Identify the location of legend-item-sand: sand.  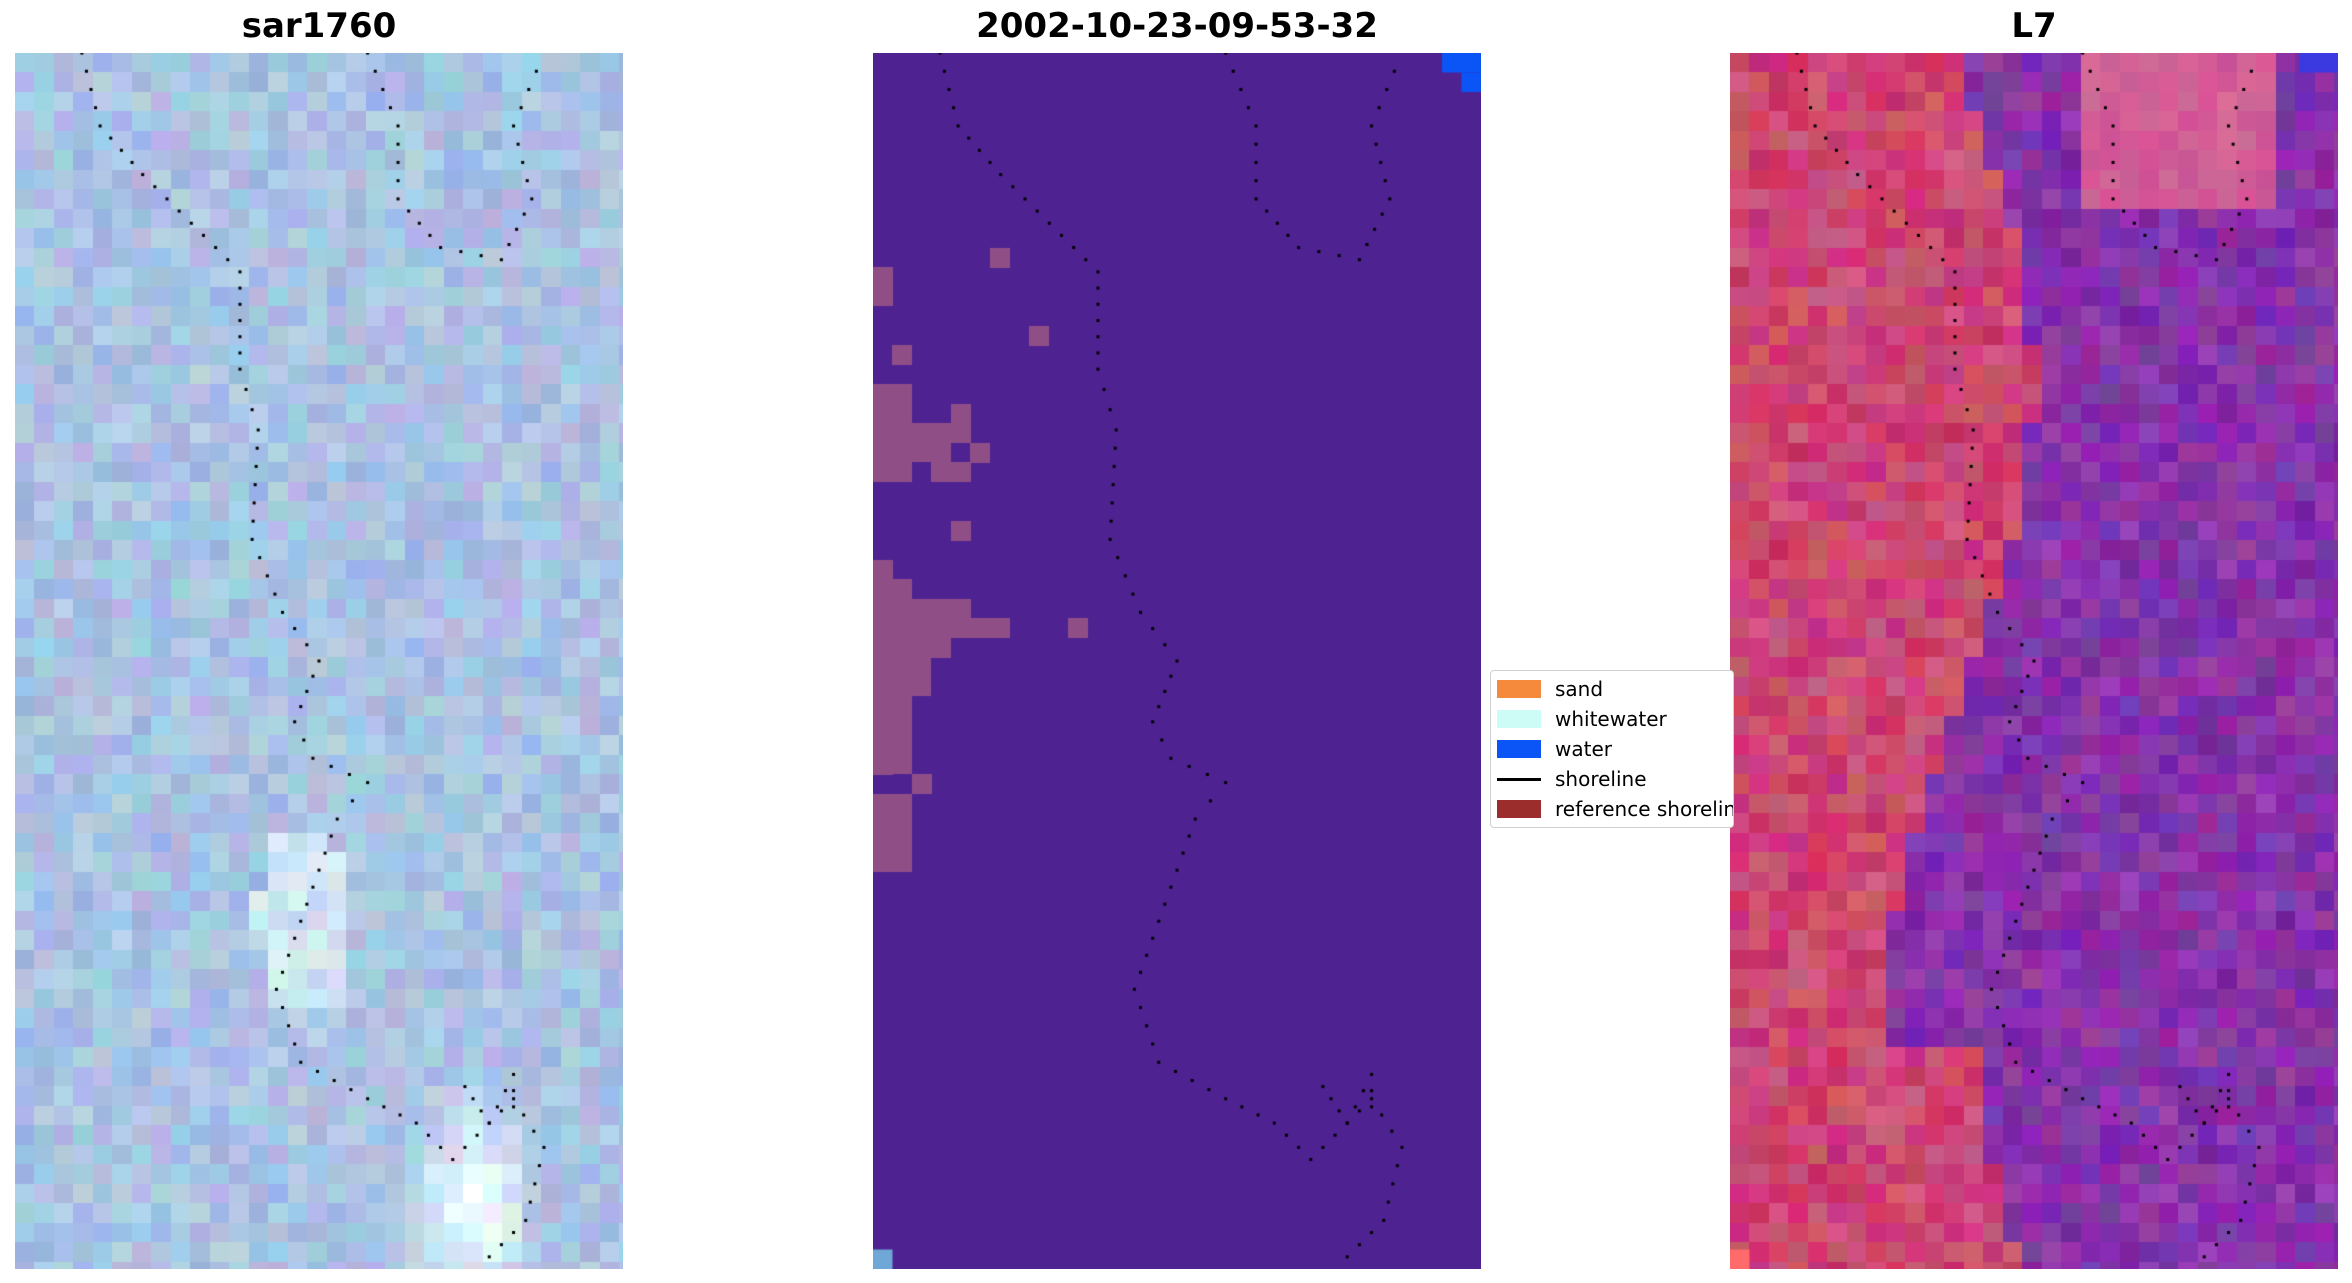
(1550, 689).